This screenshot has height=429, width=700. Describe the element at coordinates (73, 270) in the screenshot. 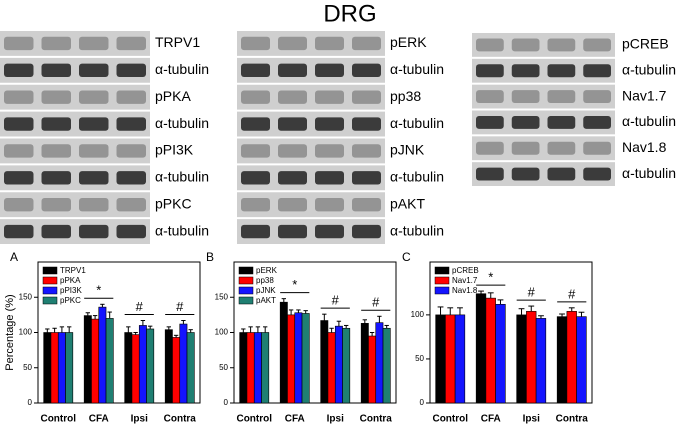

I see `legend-label: TRPV1` at that location.